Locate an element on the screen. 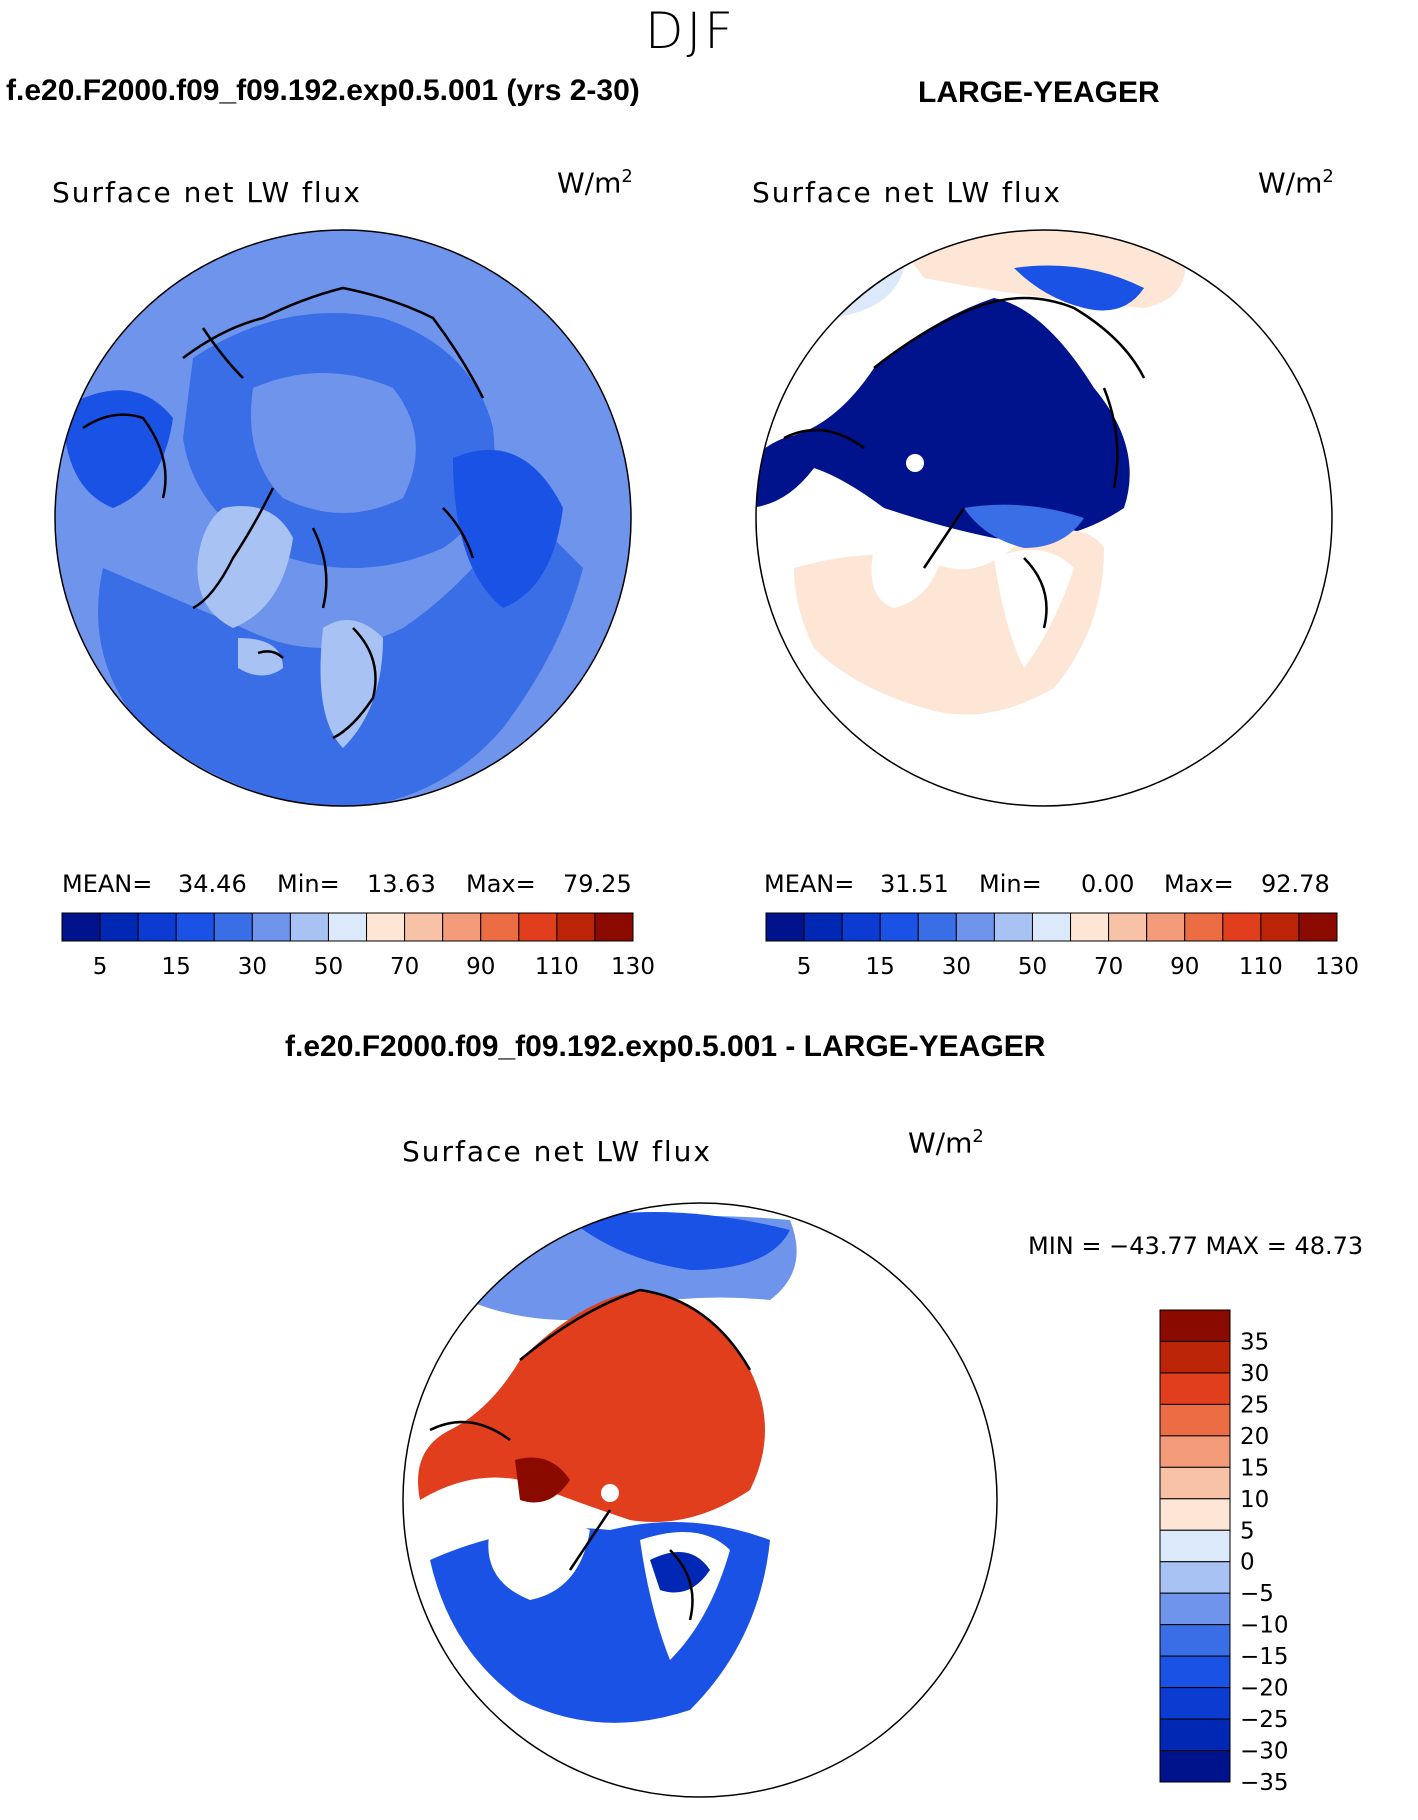 The width and height of the screenshot is (1418, 1820). map3-region-dark-blue is located at coordinates (680, 1572).